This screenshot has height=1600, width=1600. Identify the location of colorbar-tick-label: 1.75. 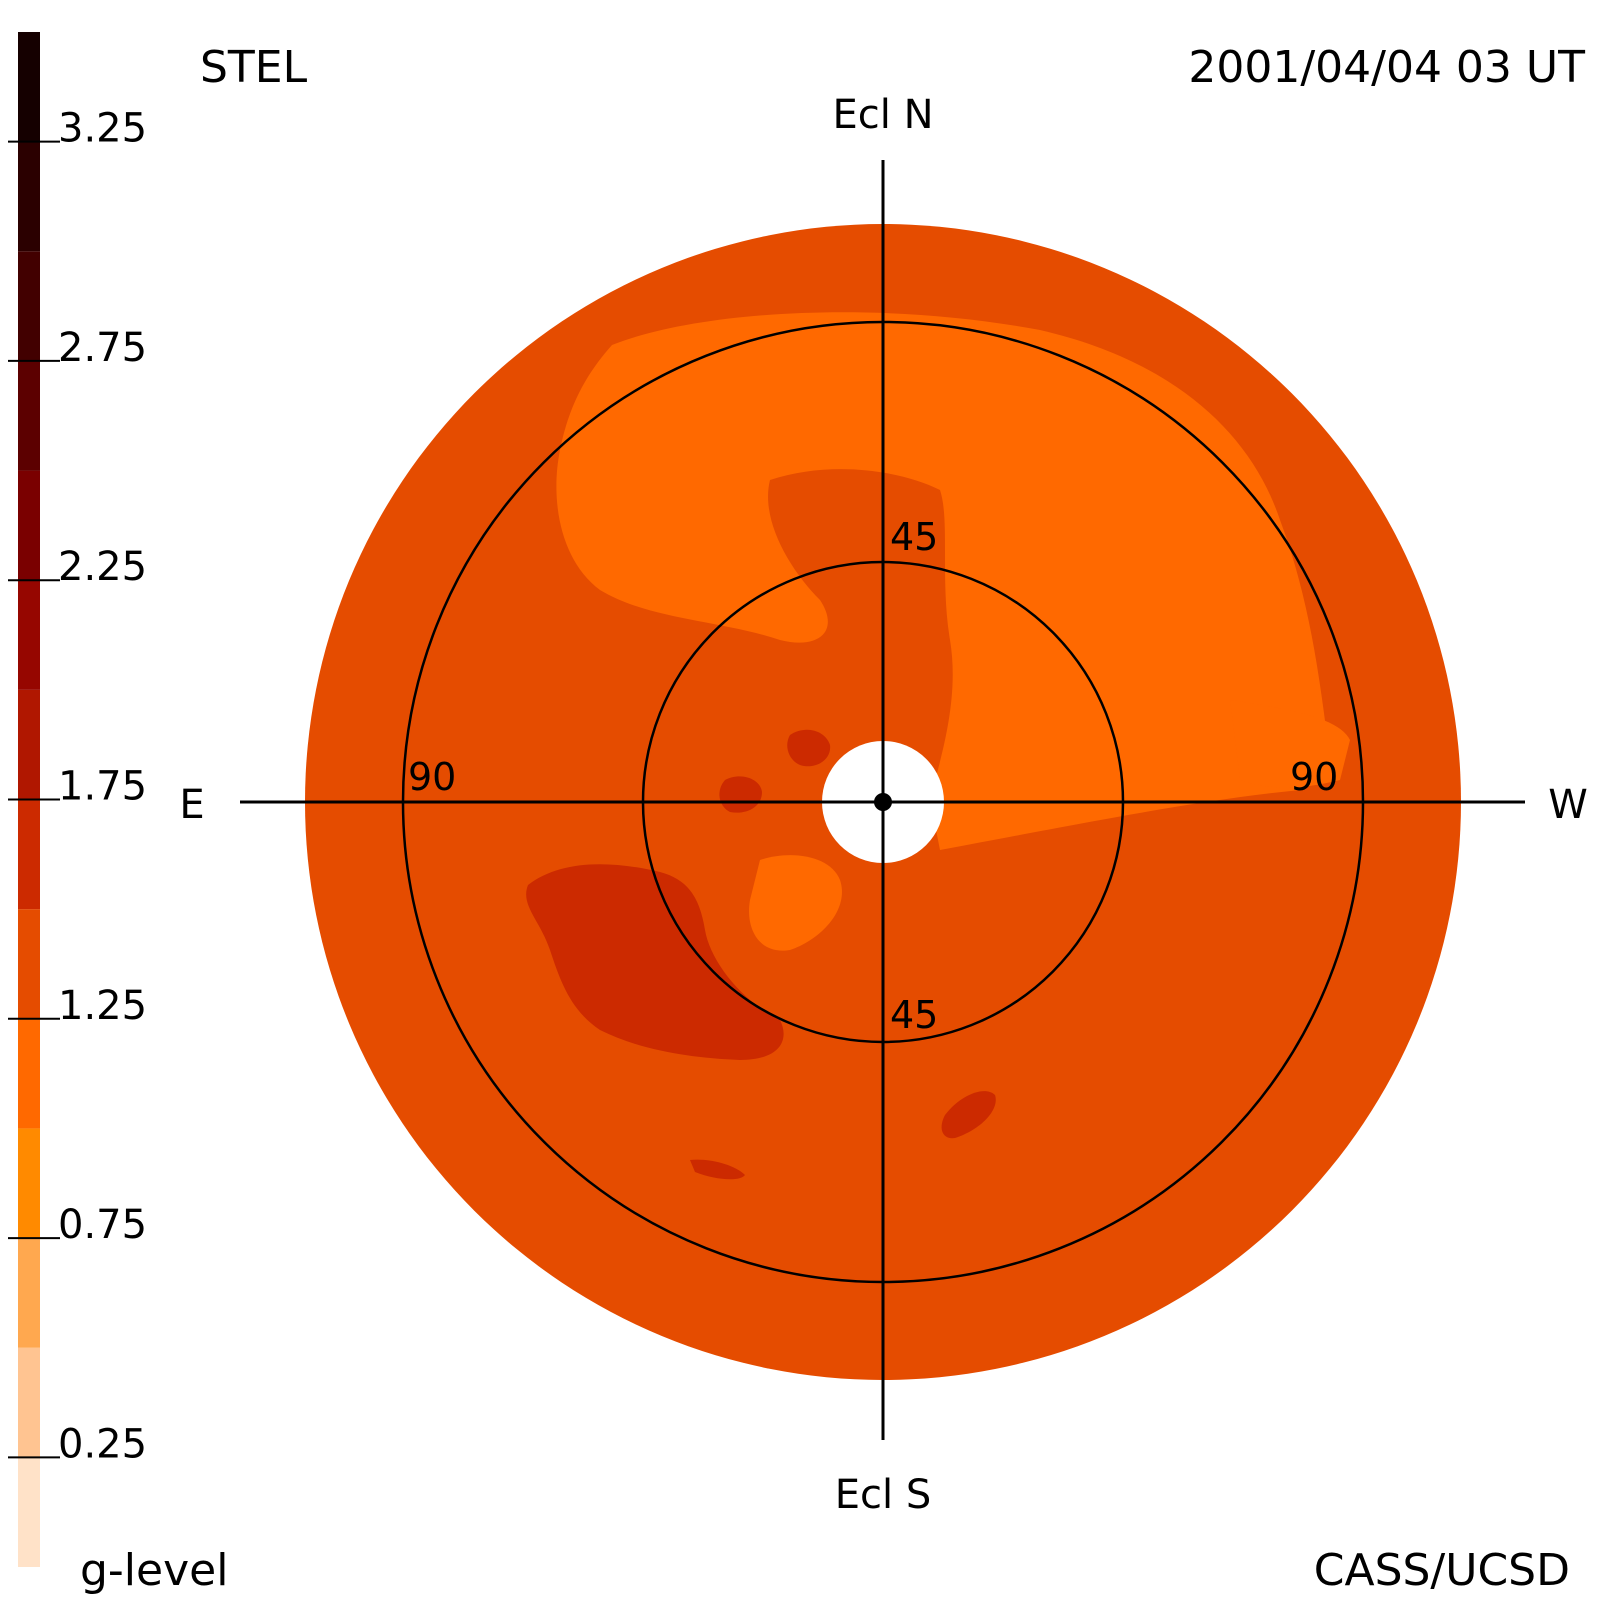
(102, 787).